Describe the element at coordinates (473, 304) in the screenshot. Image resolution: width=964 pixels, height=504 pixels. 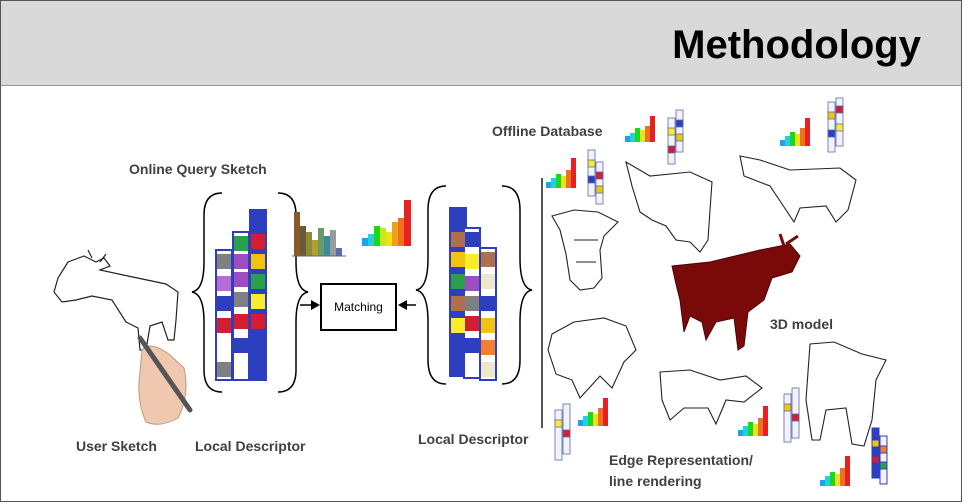
I see `right-descriptor-cells` at that location.